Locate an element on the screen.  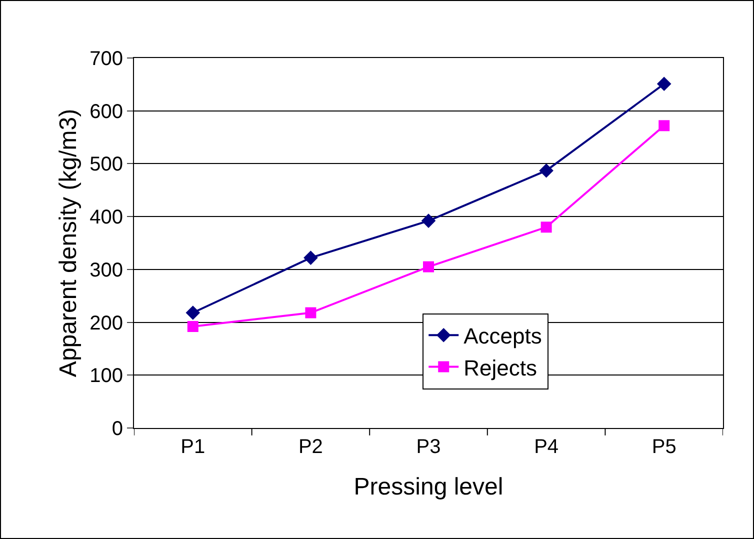
y-tick-label: 500 is located at coordinates (106, 165).